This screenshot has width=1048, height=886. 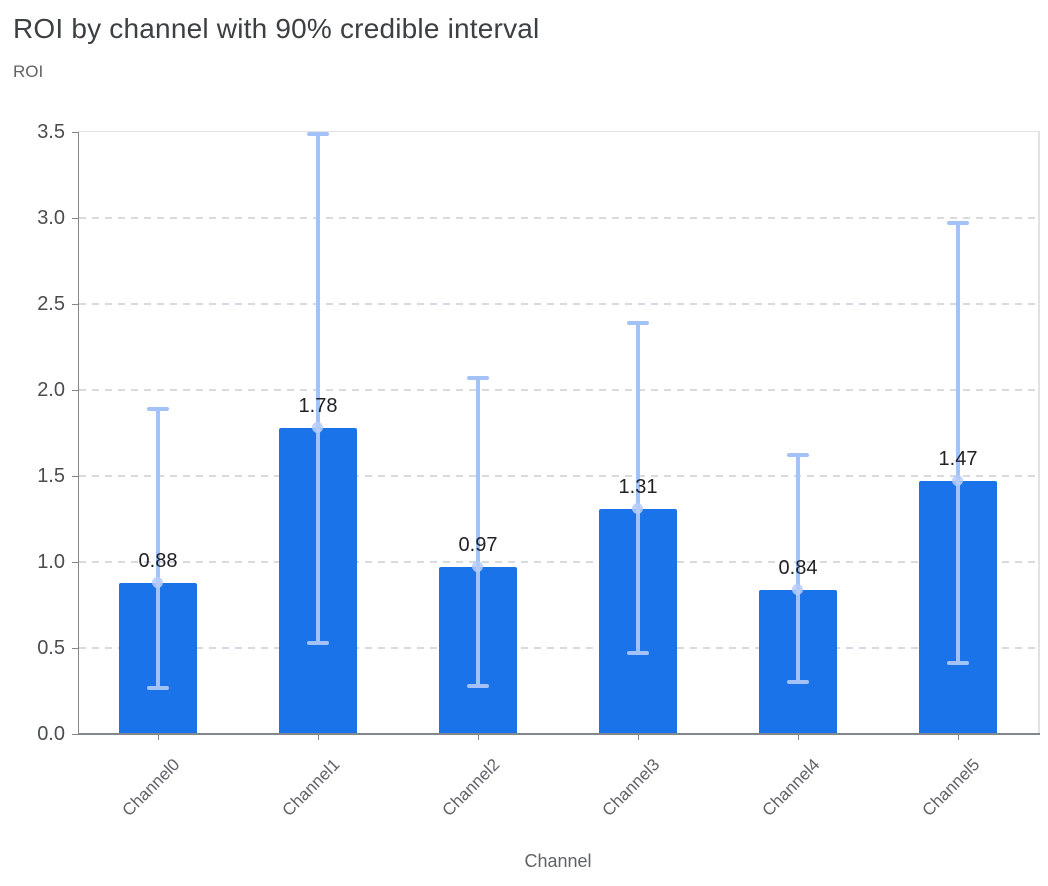 I want to click on bar-value-label: 0.97, so click(x=478, y=545).